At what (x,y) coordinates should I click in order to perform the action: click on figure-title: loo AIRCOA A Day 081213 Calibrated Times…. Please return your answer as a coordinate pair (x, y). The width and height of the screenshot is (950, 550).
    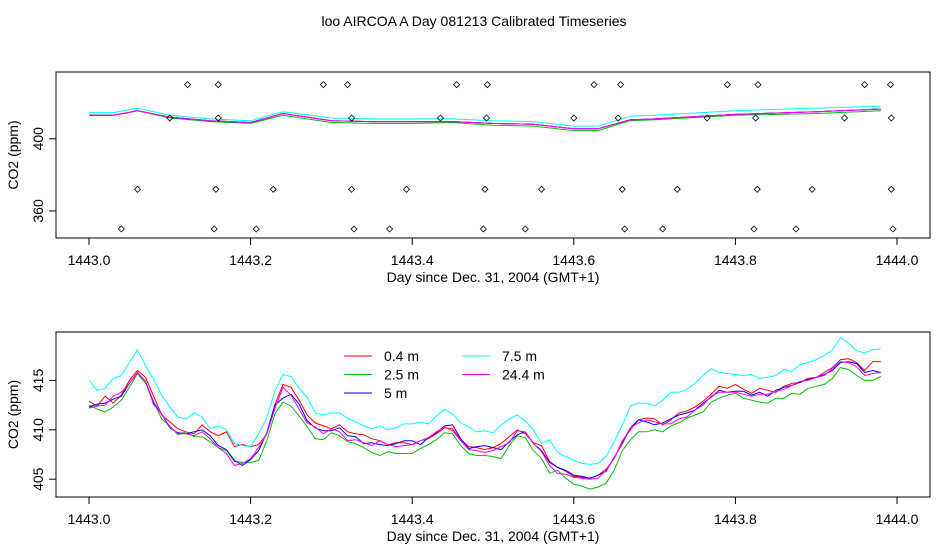
    Looking at the image, I should click on (473, 21).